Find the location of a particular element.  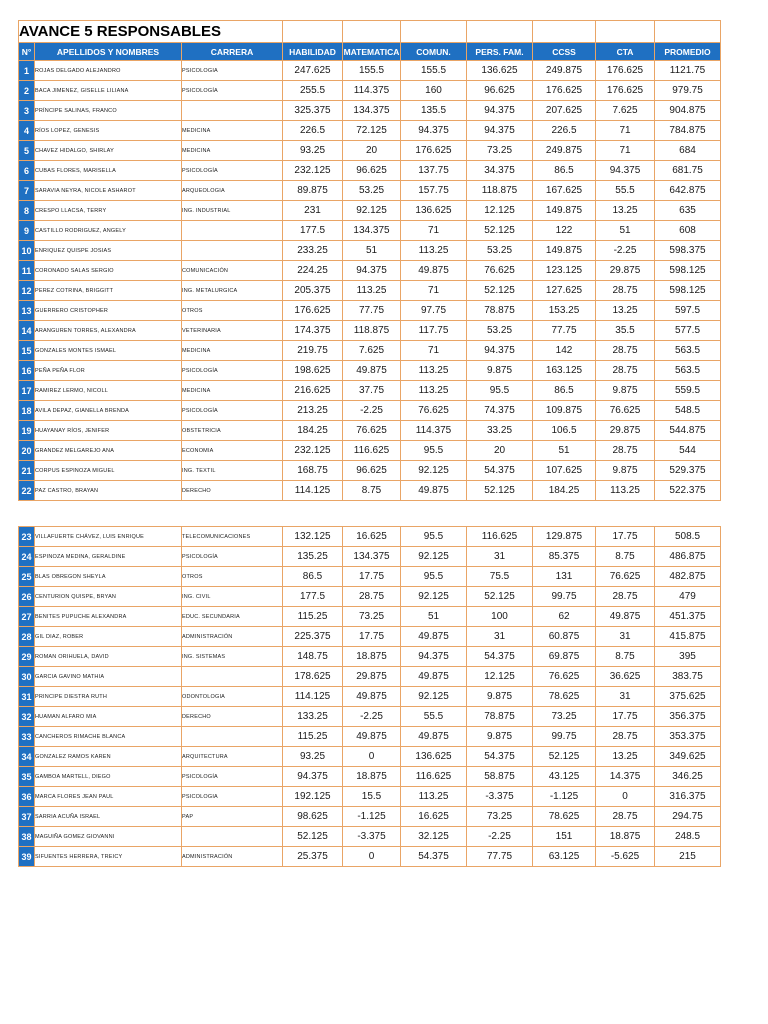

score-cell: 12.125 is located at coordinates (499, 676).